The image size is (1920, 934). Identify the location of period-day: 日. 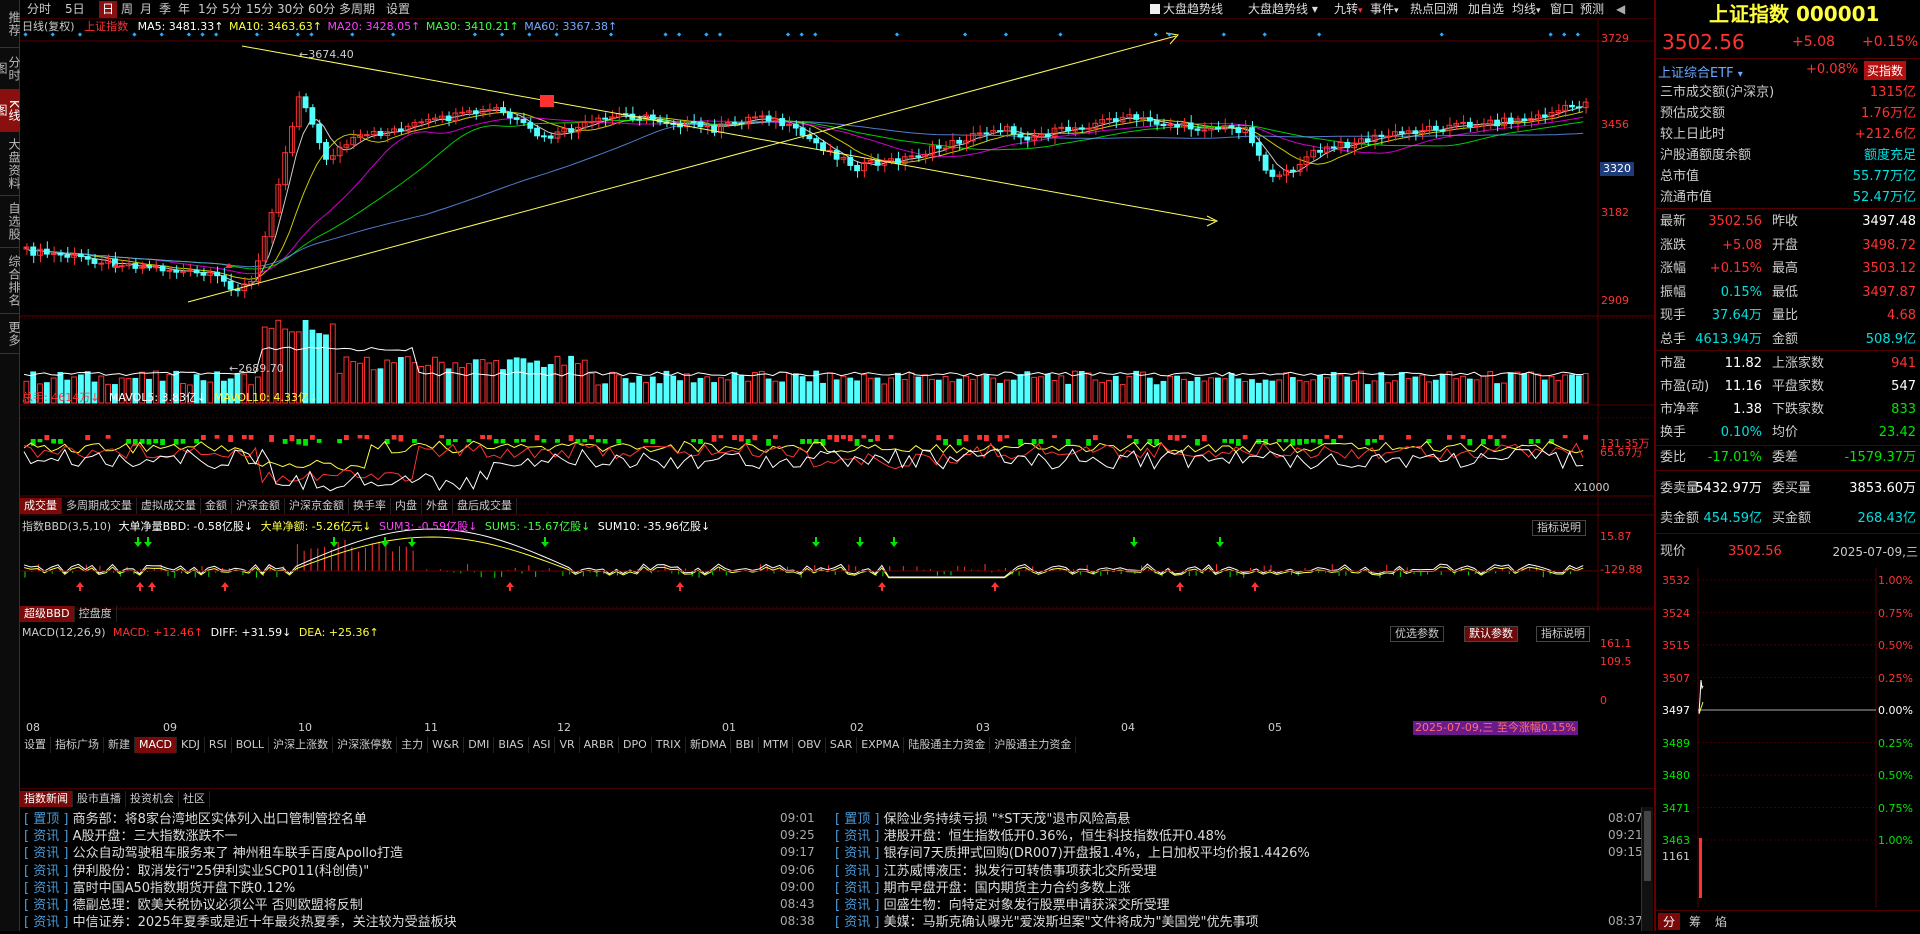
(108, 9).